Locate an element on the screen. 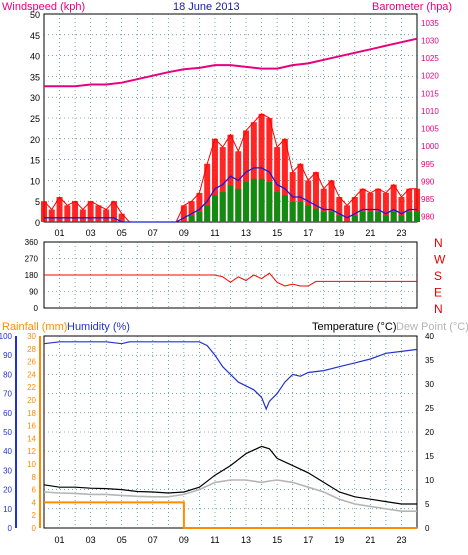 The image size is (468, 555). wind-y-tick: 5 is located at coordinates (37, 202).